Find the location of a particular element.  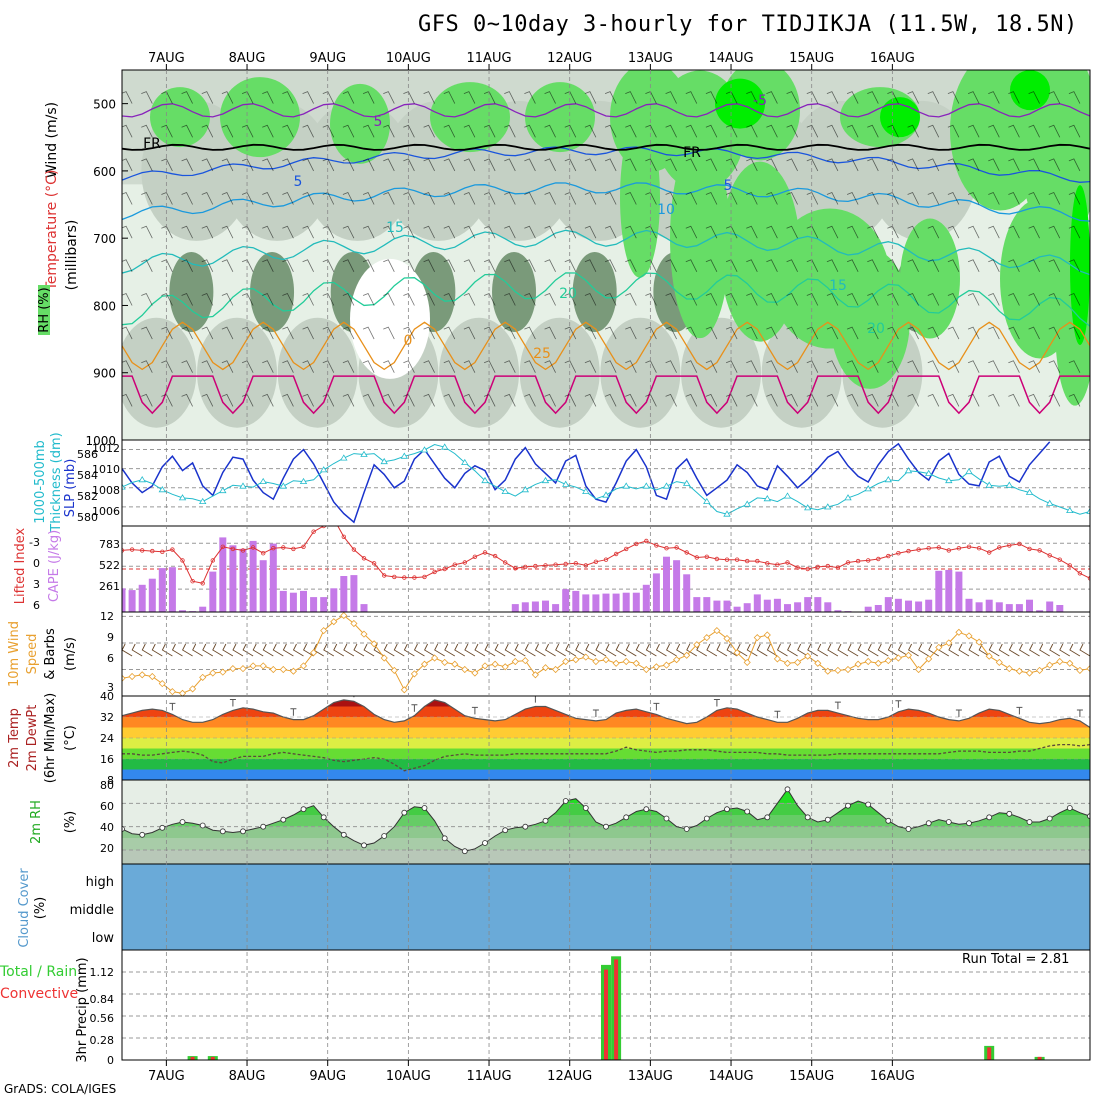

cloud-label-b: (%) is located at coordinates (40, 908).